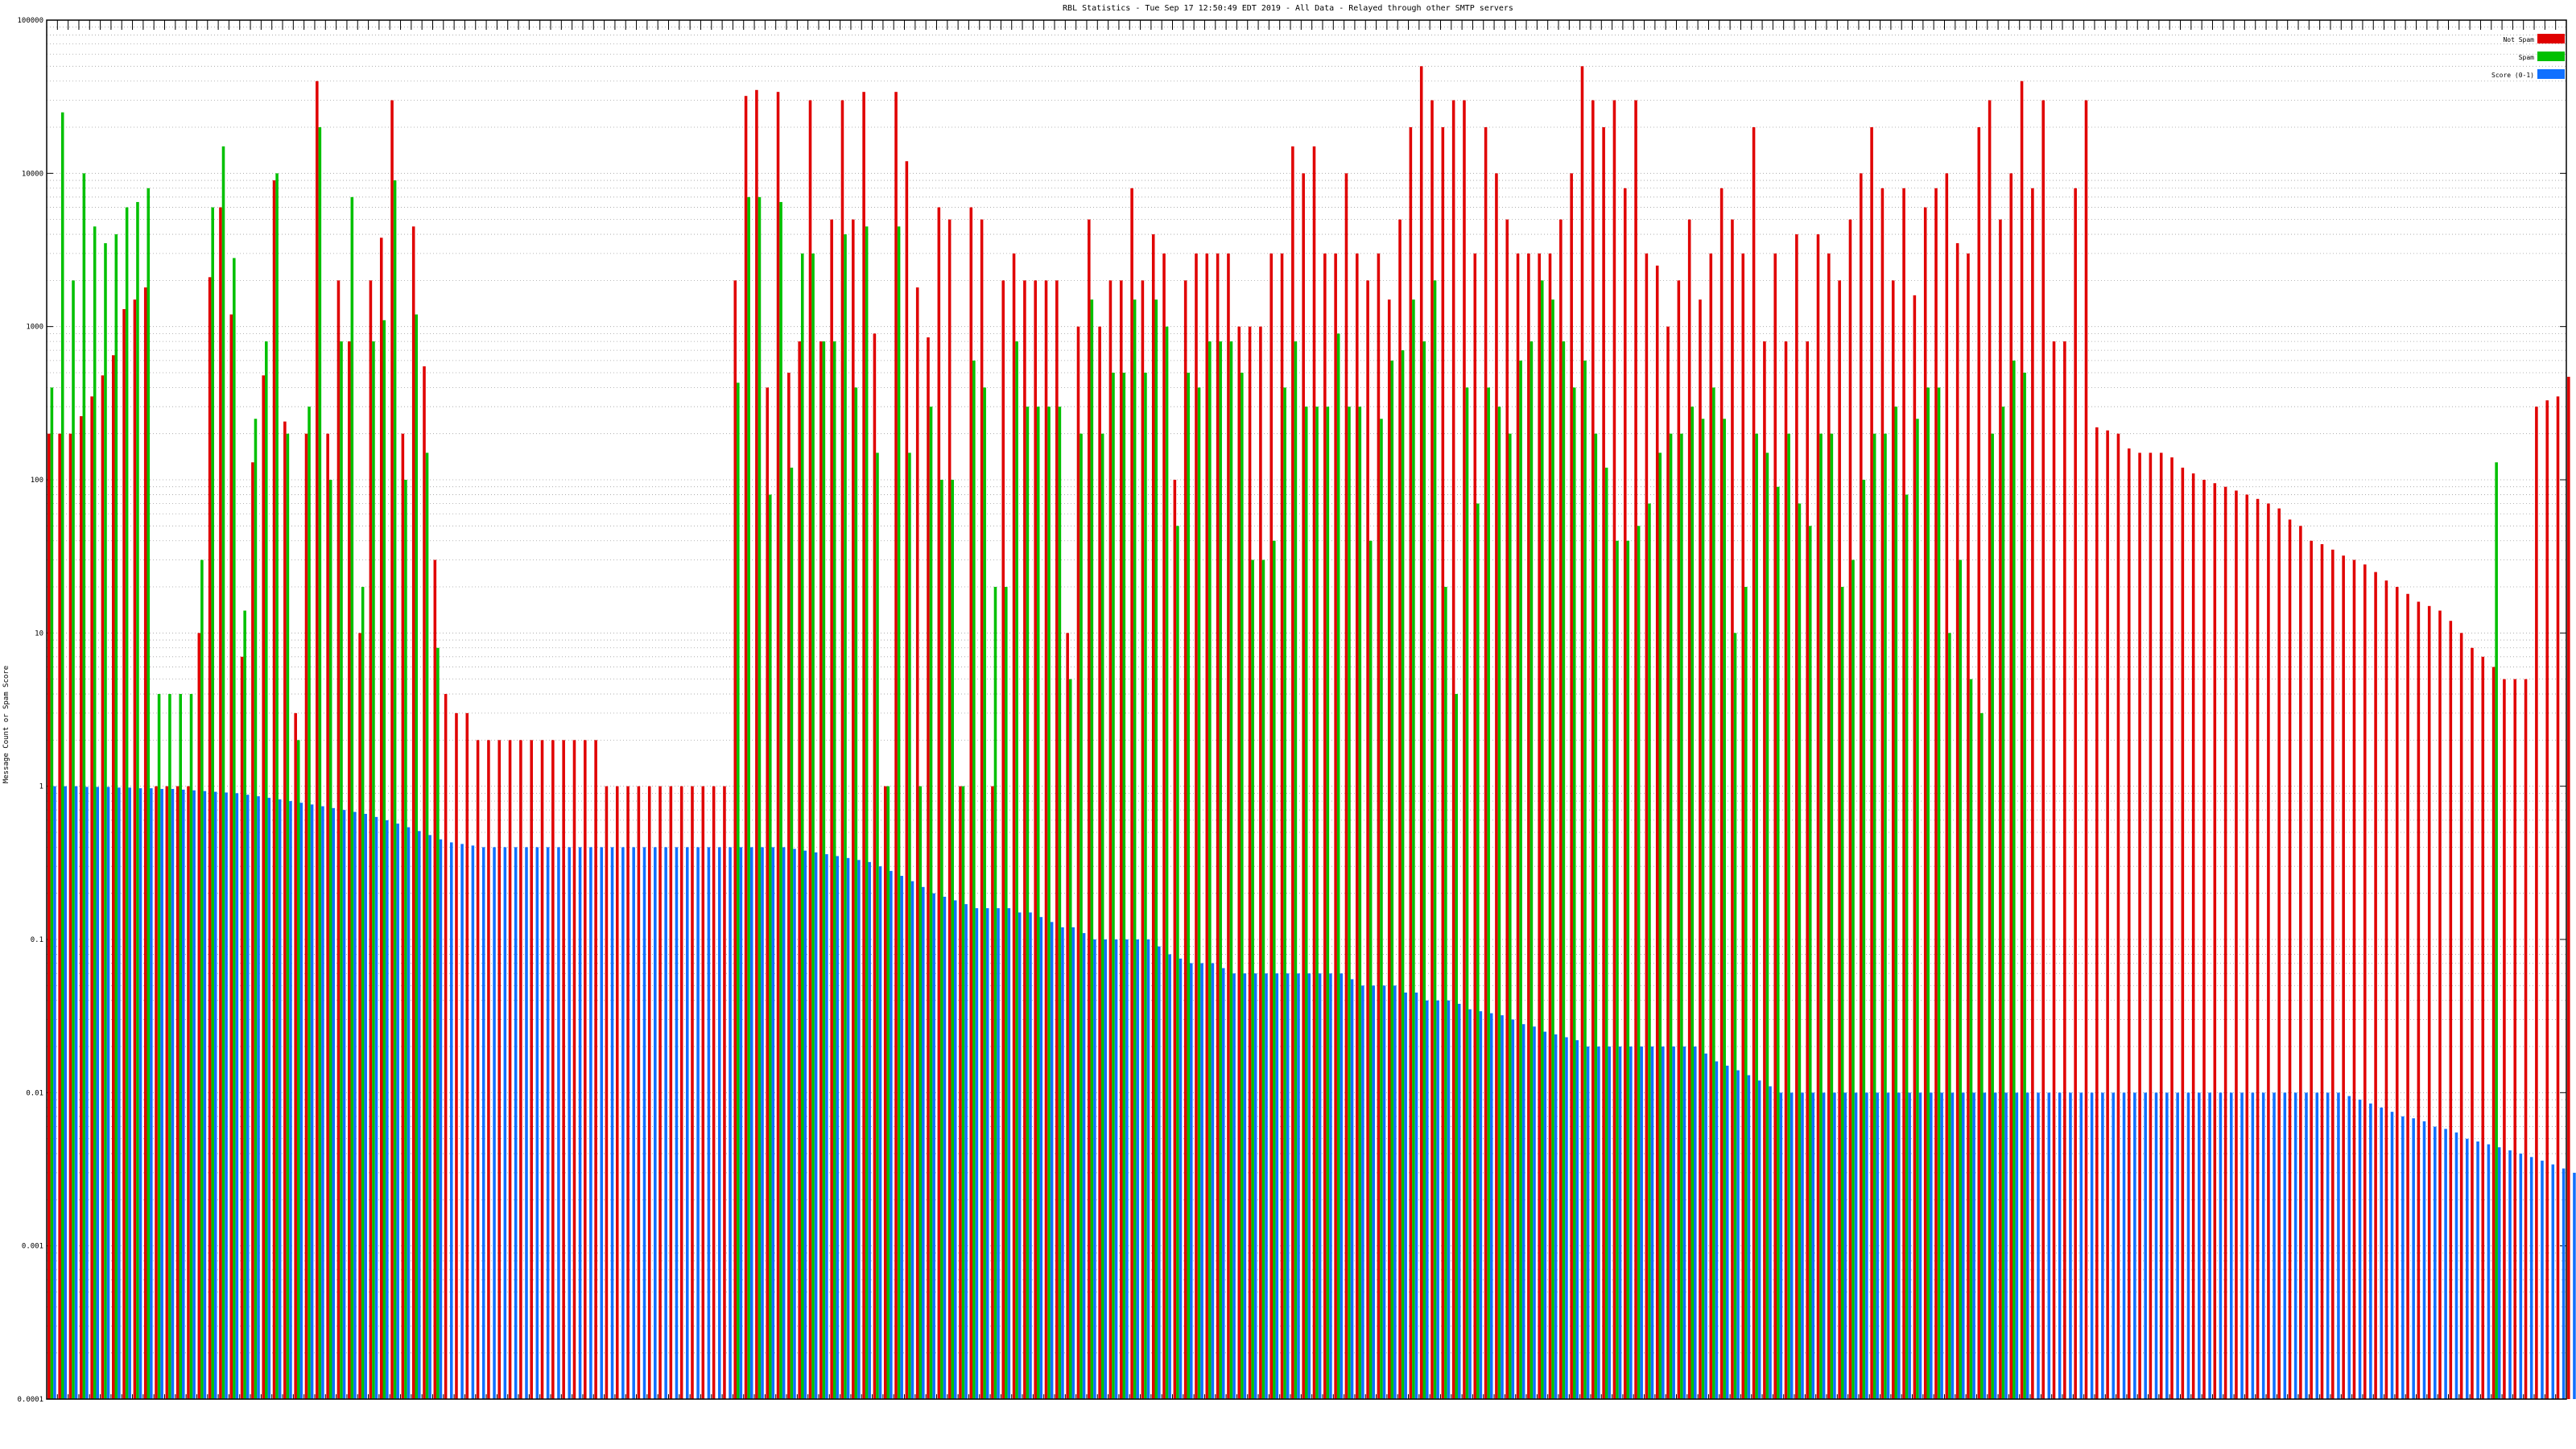 The image size is (2576, 1449). Describe the element at coordinates (6, 724) in the screenshot. I see `y-axis-label: Message Count or Spam Score` at that location.